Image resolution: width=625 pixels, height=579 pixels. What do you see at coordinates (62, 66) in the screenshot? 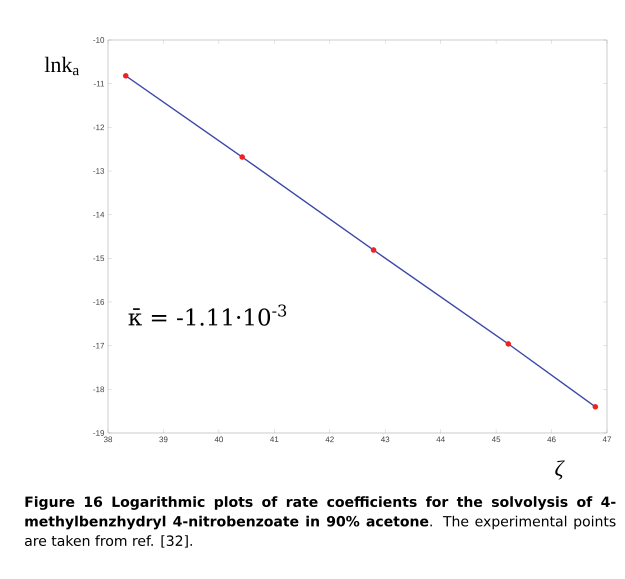
I see `text: lnk$_{a}$` at bounding box center [62, 66].